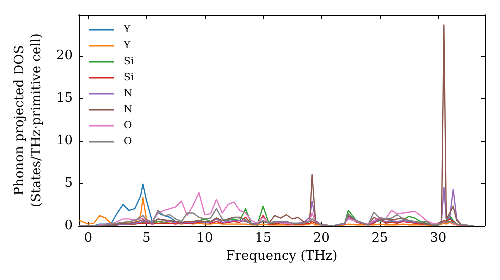  What do you see at coordinates (64, 56) in the screenshot?
I see `y-tick-label: 20` at bounding box center [64, 56].